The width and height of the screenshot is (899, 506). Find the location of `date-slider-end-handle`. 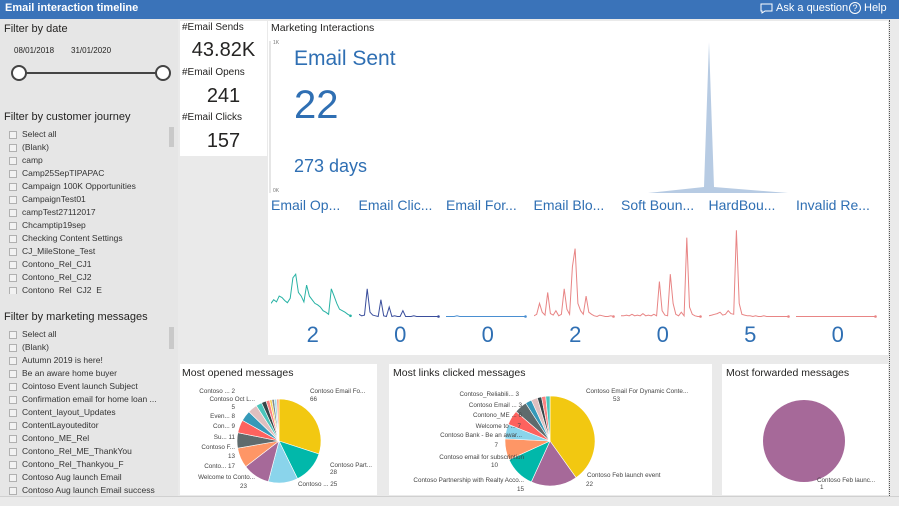

date-slider-end-handle is located at coordinates (163, 73).